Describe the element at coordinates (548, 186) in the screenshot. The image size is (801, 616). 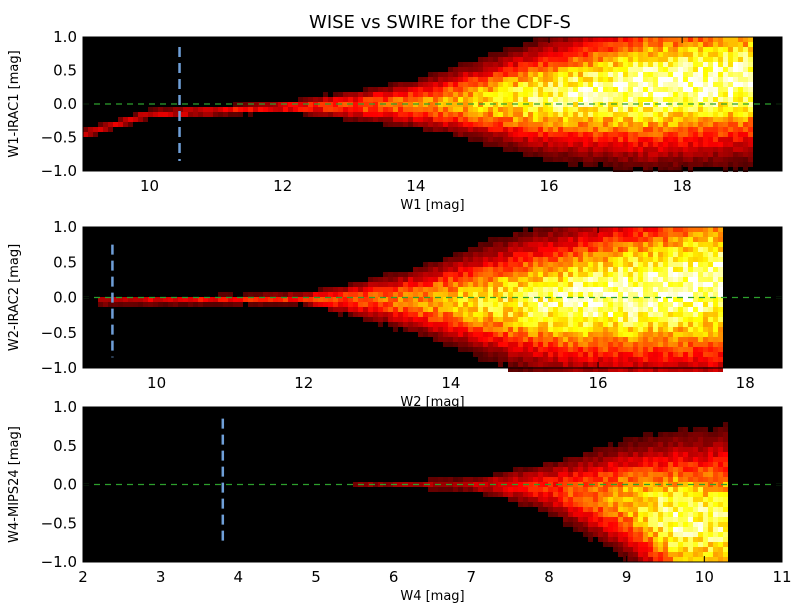
I see `x-tick-label: 16` at that location.